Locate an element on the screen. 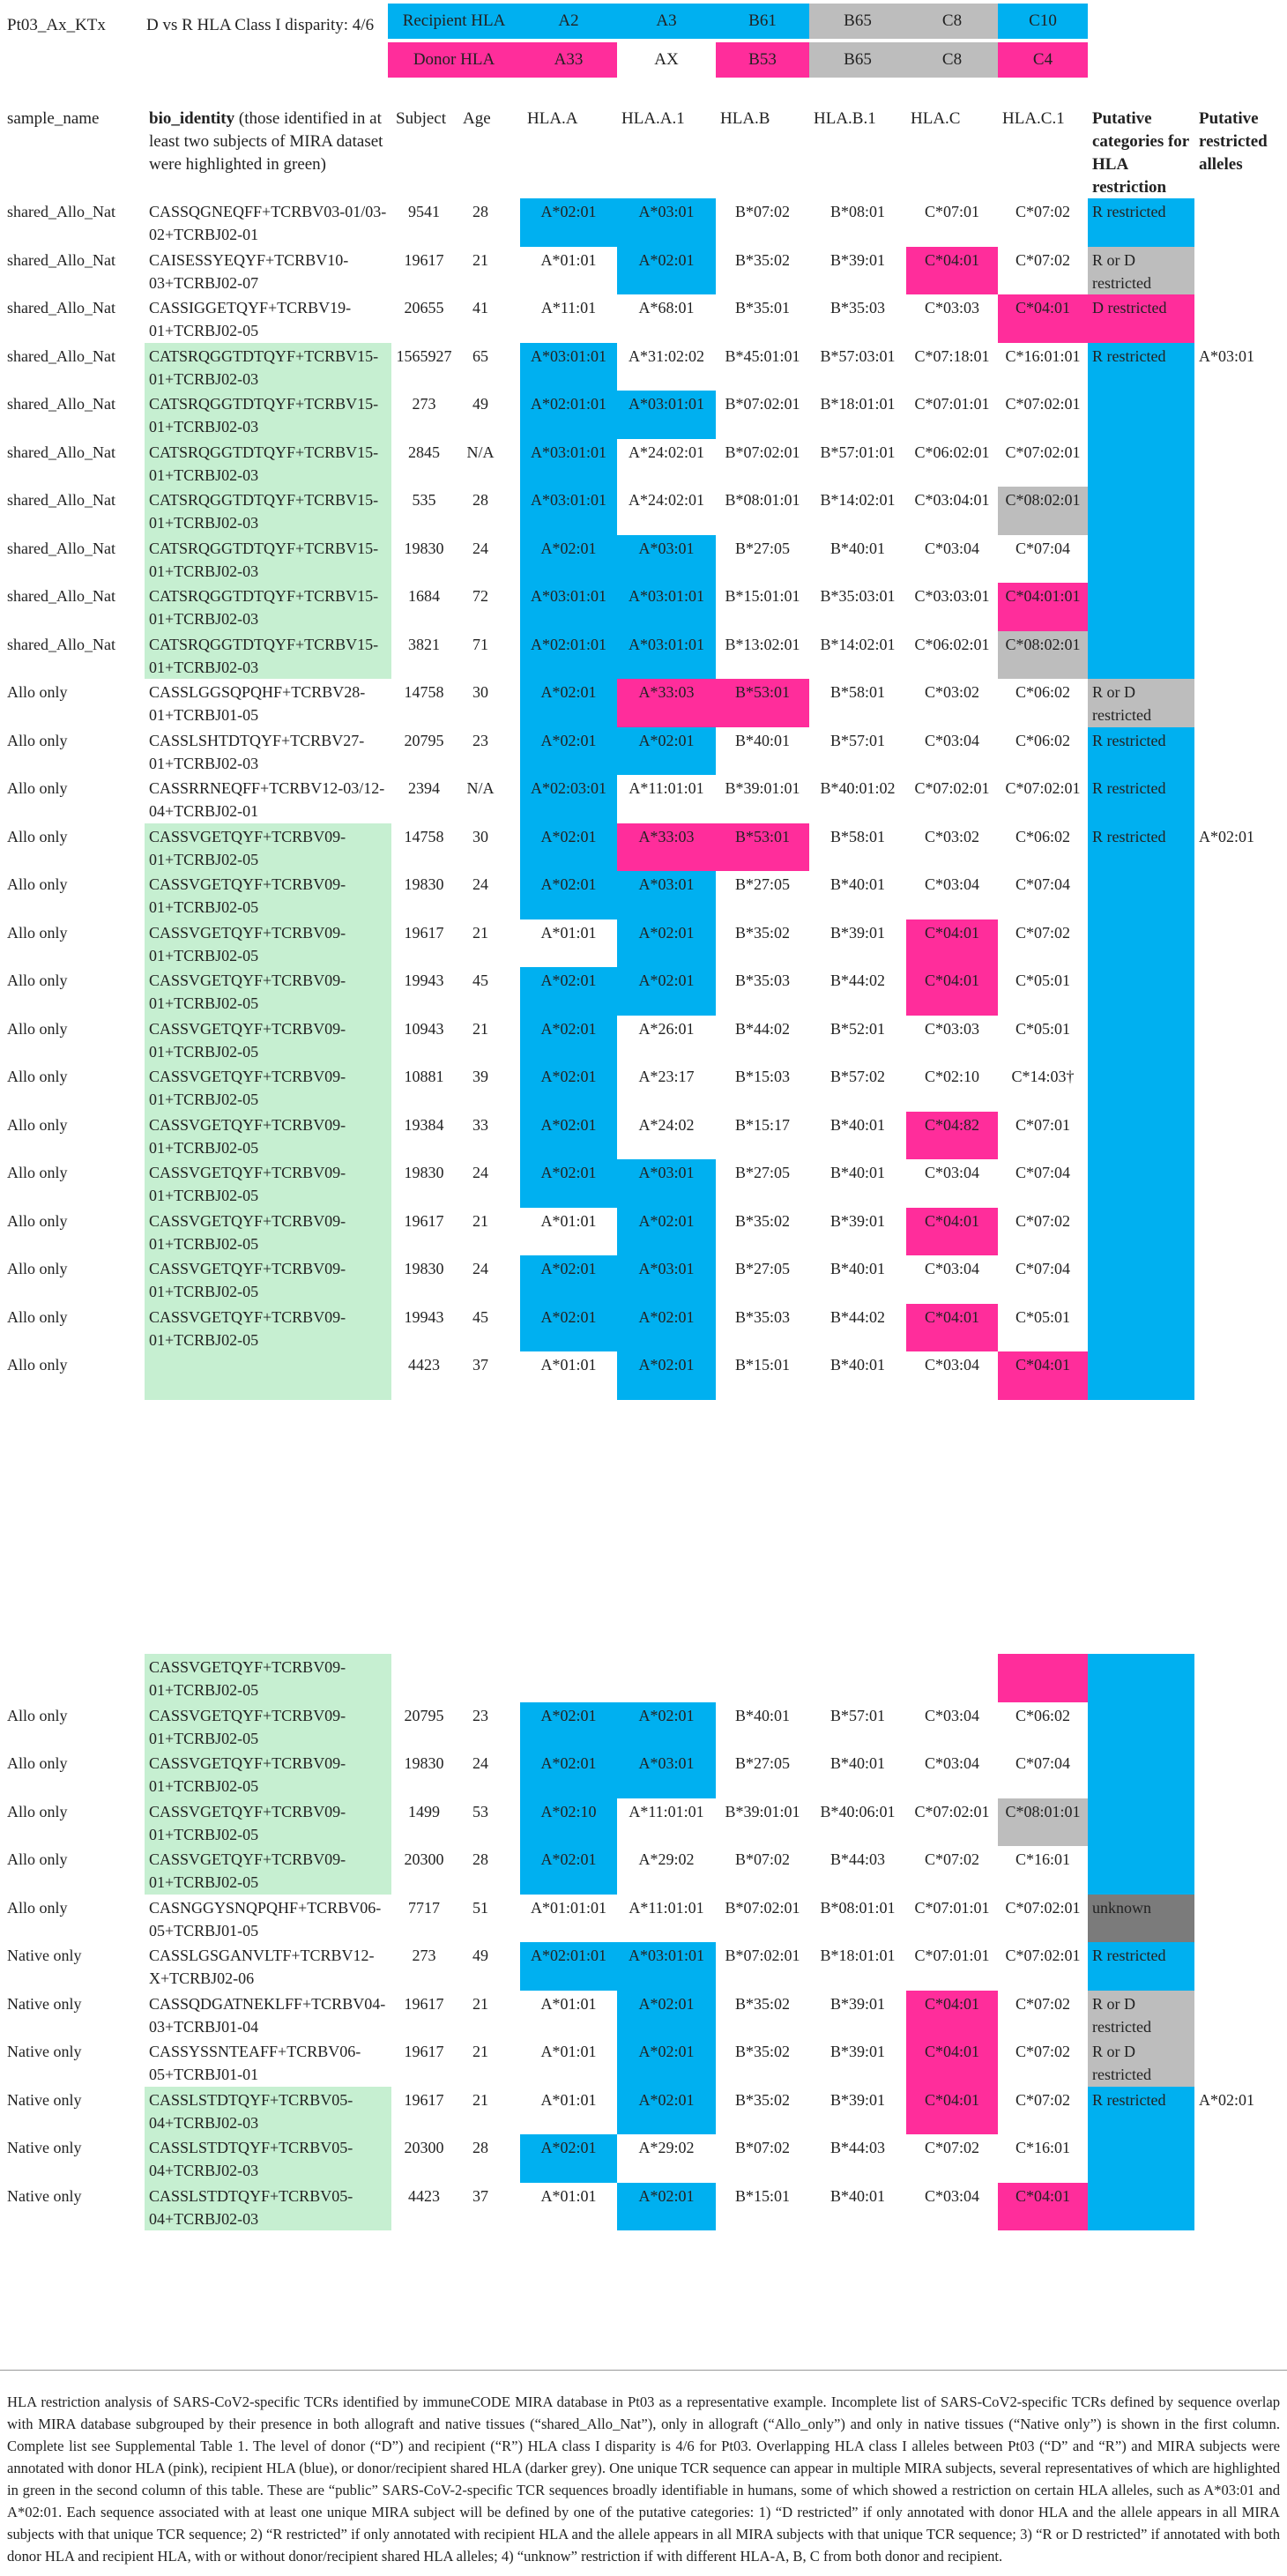 Image resolution: width=1287 pixels, height=2576 pixels. hla-b-cell: B*39:01:01 is located at coordinates (762, 1812).